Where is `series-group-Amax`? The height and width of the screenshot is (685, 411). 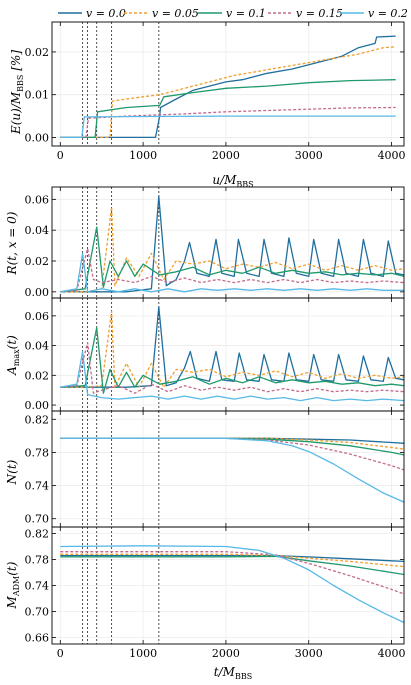 series-group-Amax is located at coordinates (232, 354).